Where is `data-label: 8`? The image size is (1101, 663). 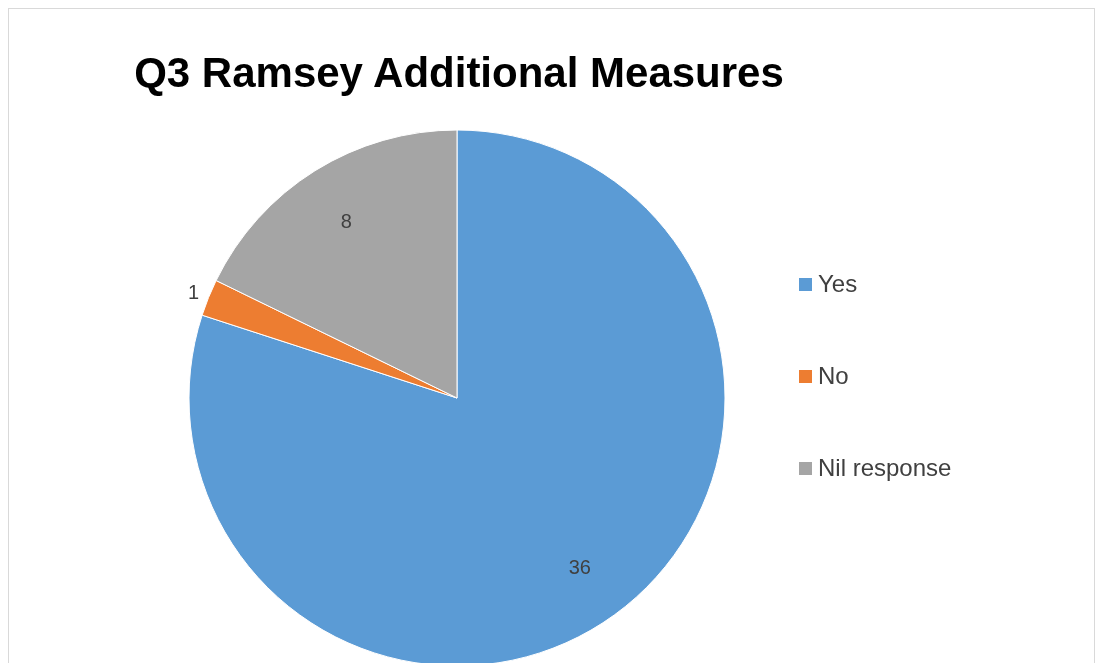 data-label: 8 is located at coordinates (346, 220).